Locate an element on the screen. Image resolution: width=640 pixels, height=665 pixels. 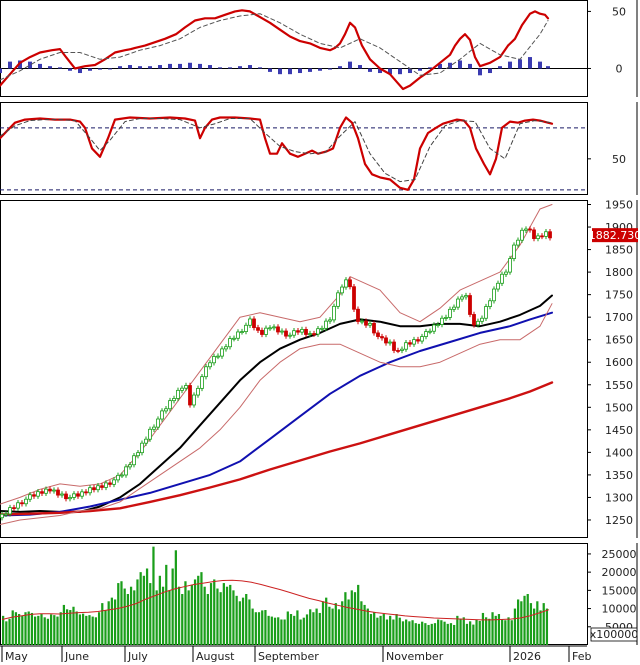
stochastic-panel: 50 is located at coordinates (319, 148).